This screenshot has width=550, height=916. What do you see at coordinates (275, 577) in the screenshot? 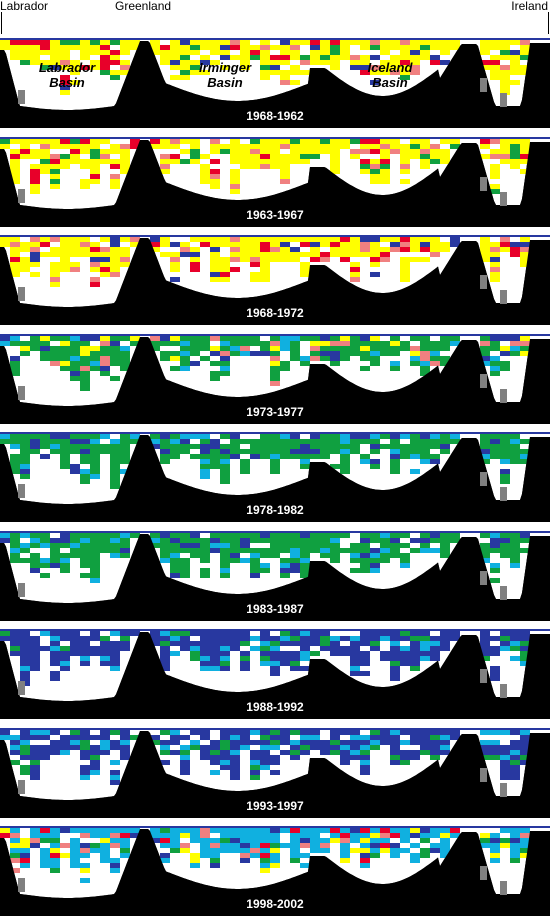
I see `seafloor` at bounding box center [275, 577].